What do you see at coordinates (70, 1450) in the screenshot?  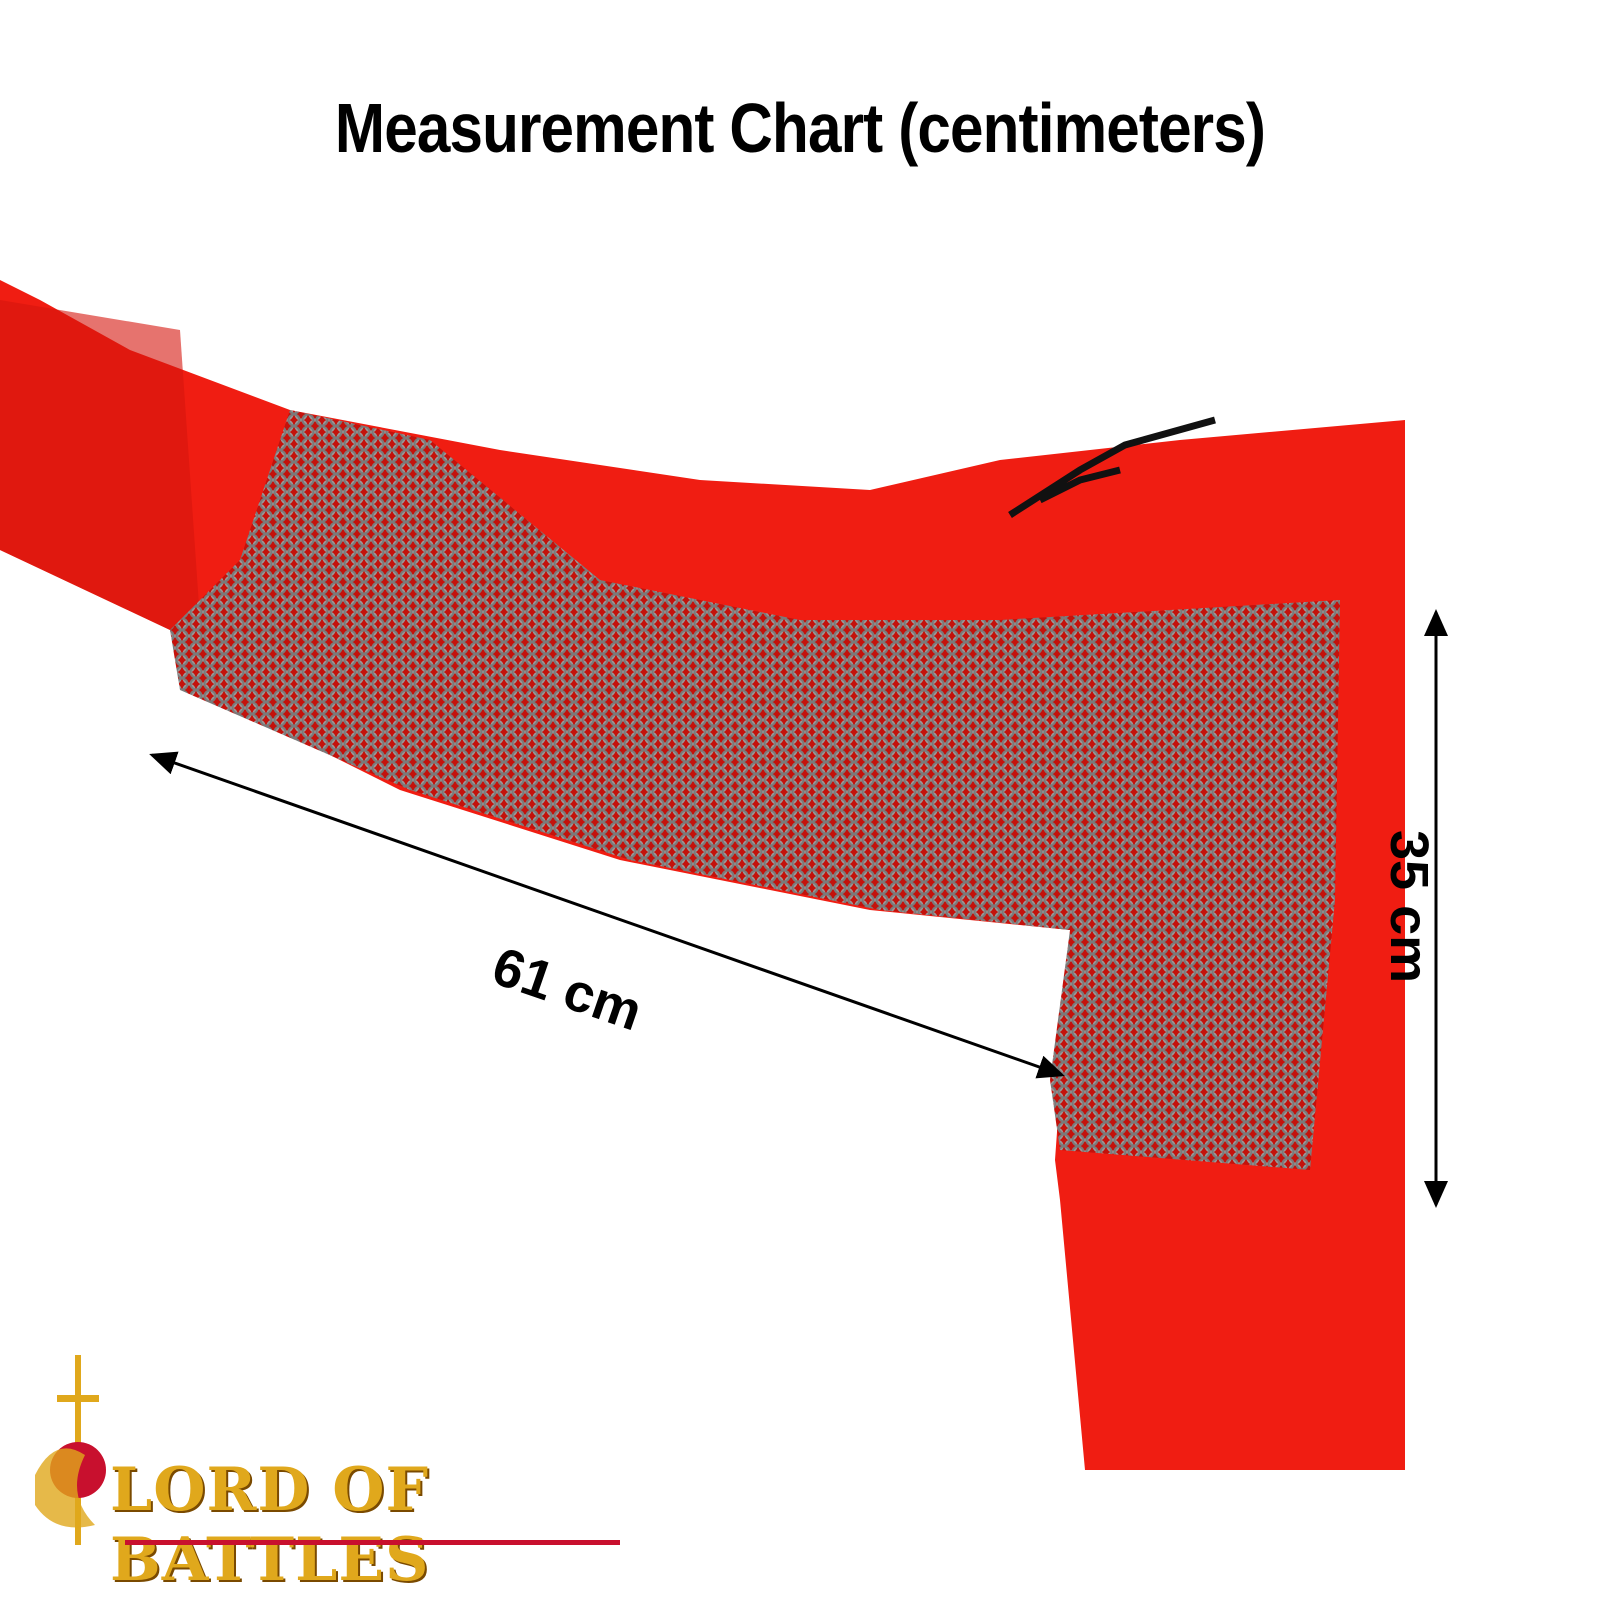 I see `sword-emblem-icon` at bounding box center [70, 1450].